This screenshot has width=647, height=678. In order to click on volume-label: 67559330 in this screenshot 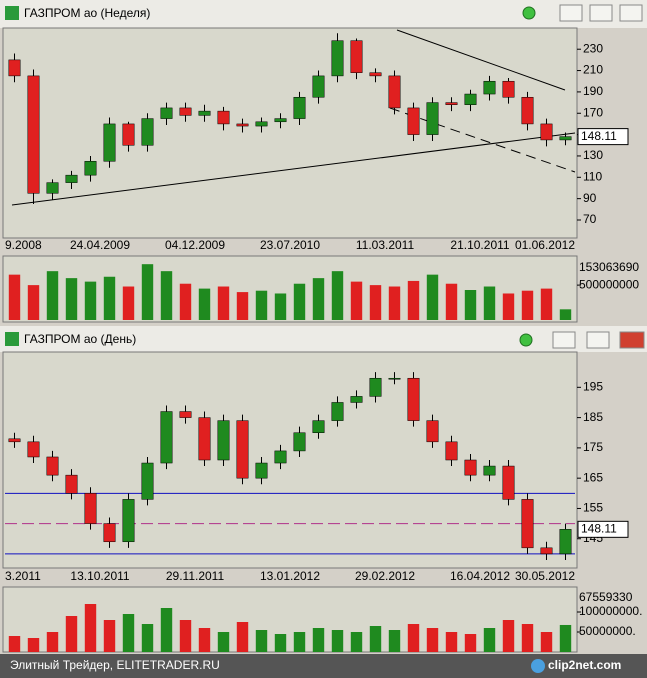, I will do `click(606, 597)`.